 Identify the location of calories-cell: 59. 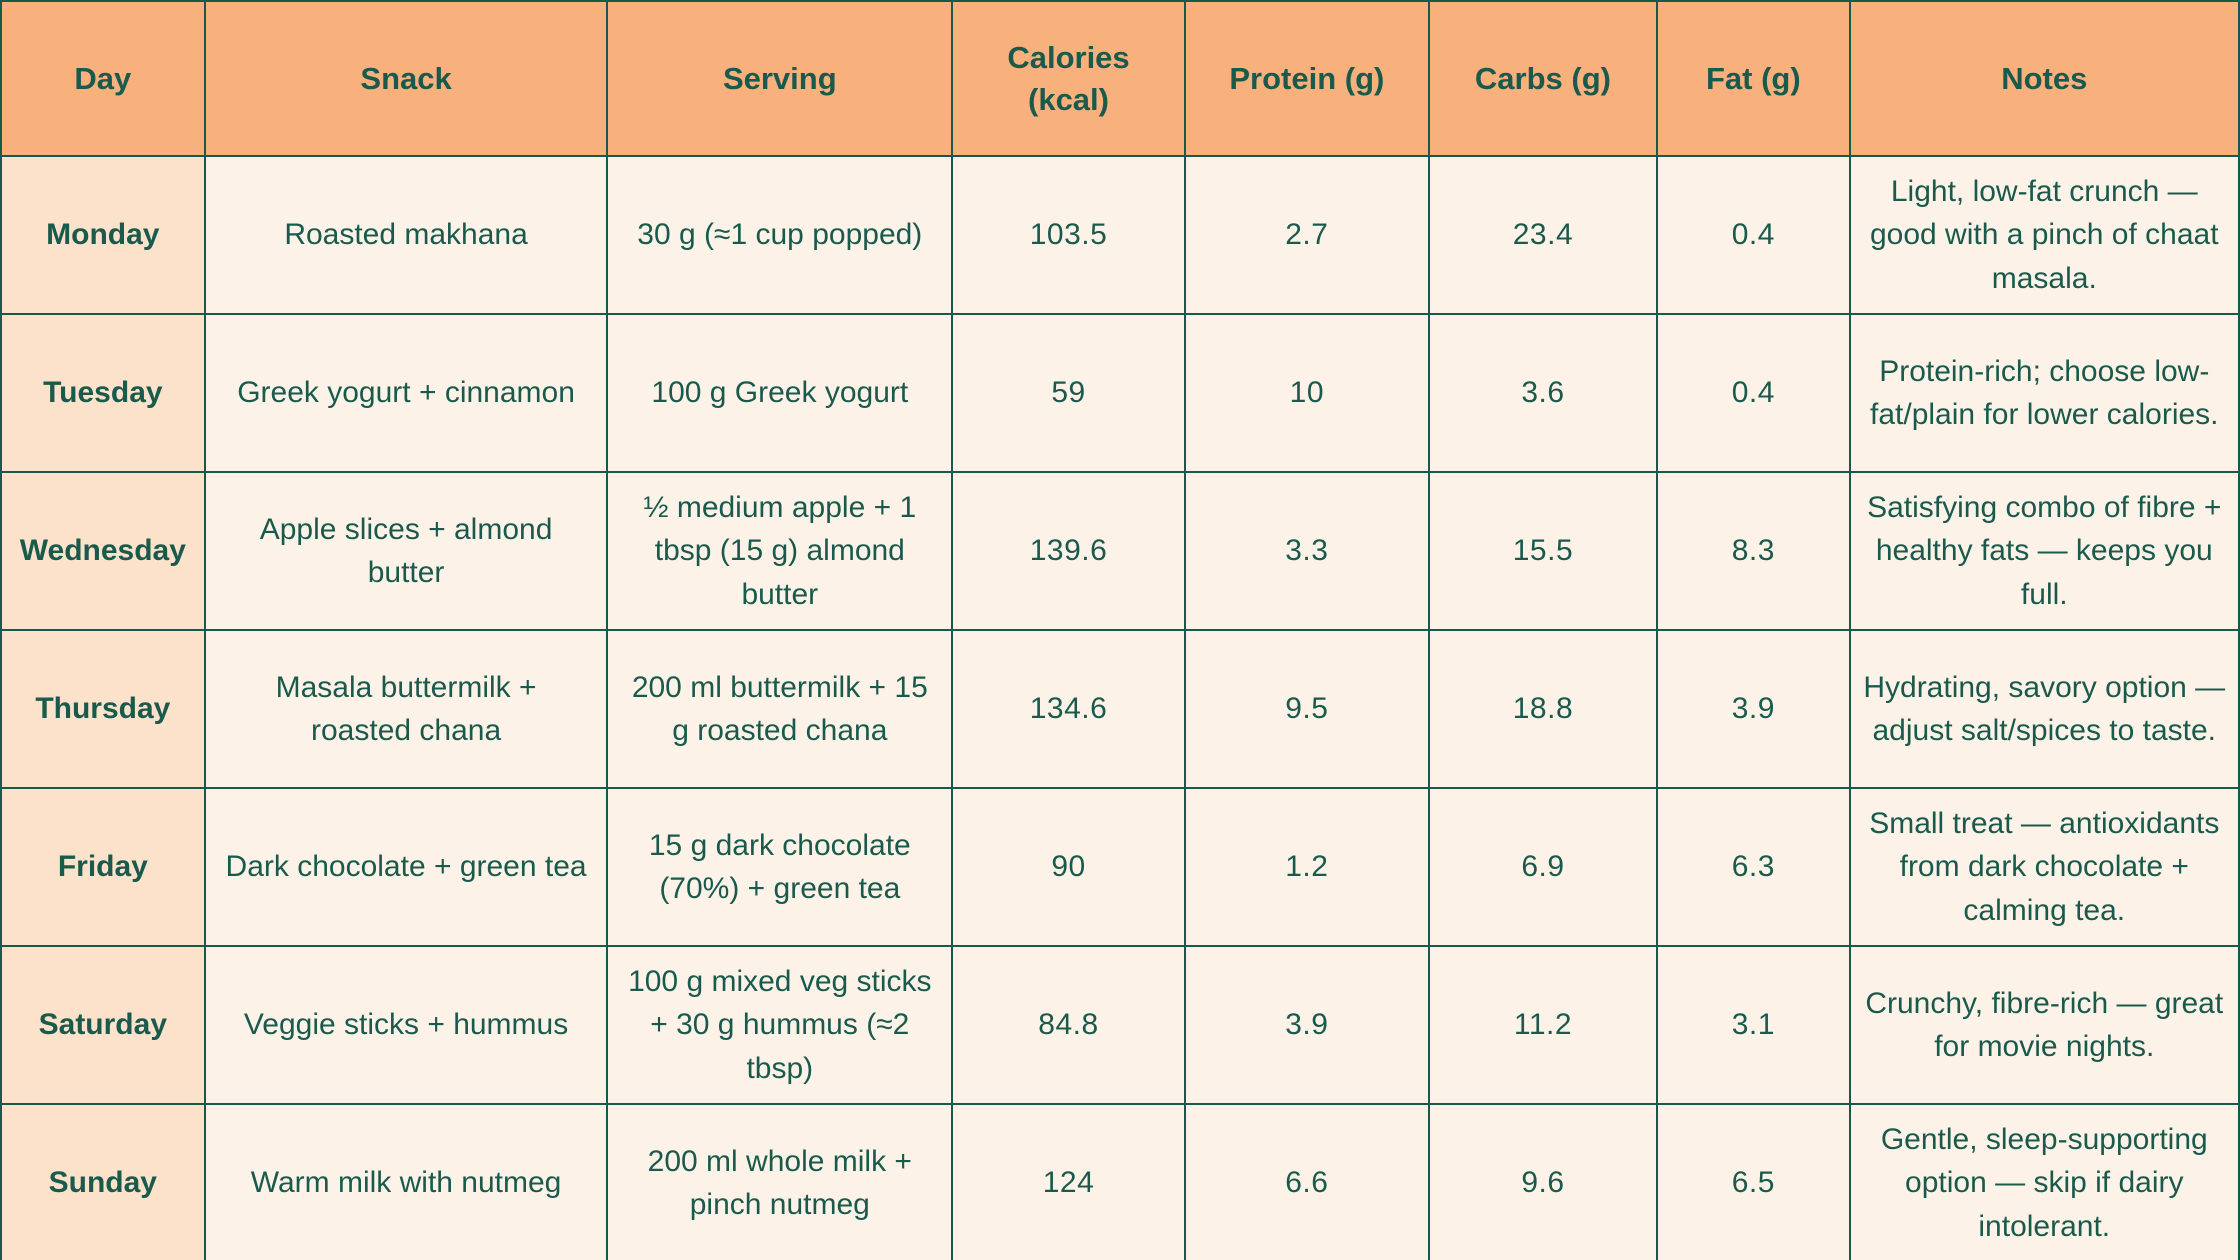
(1068, 393).